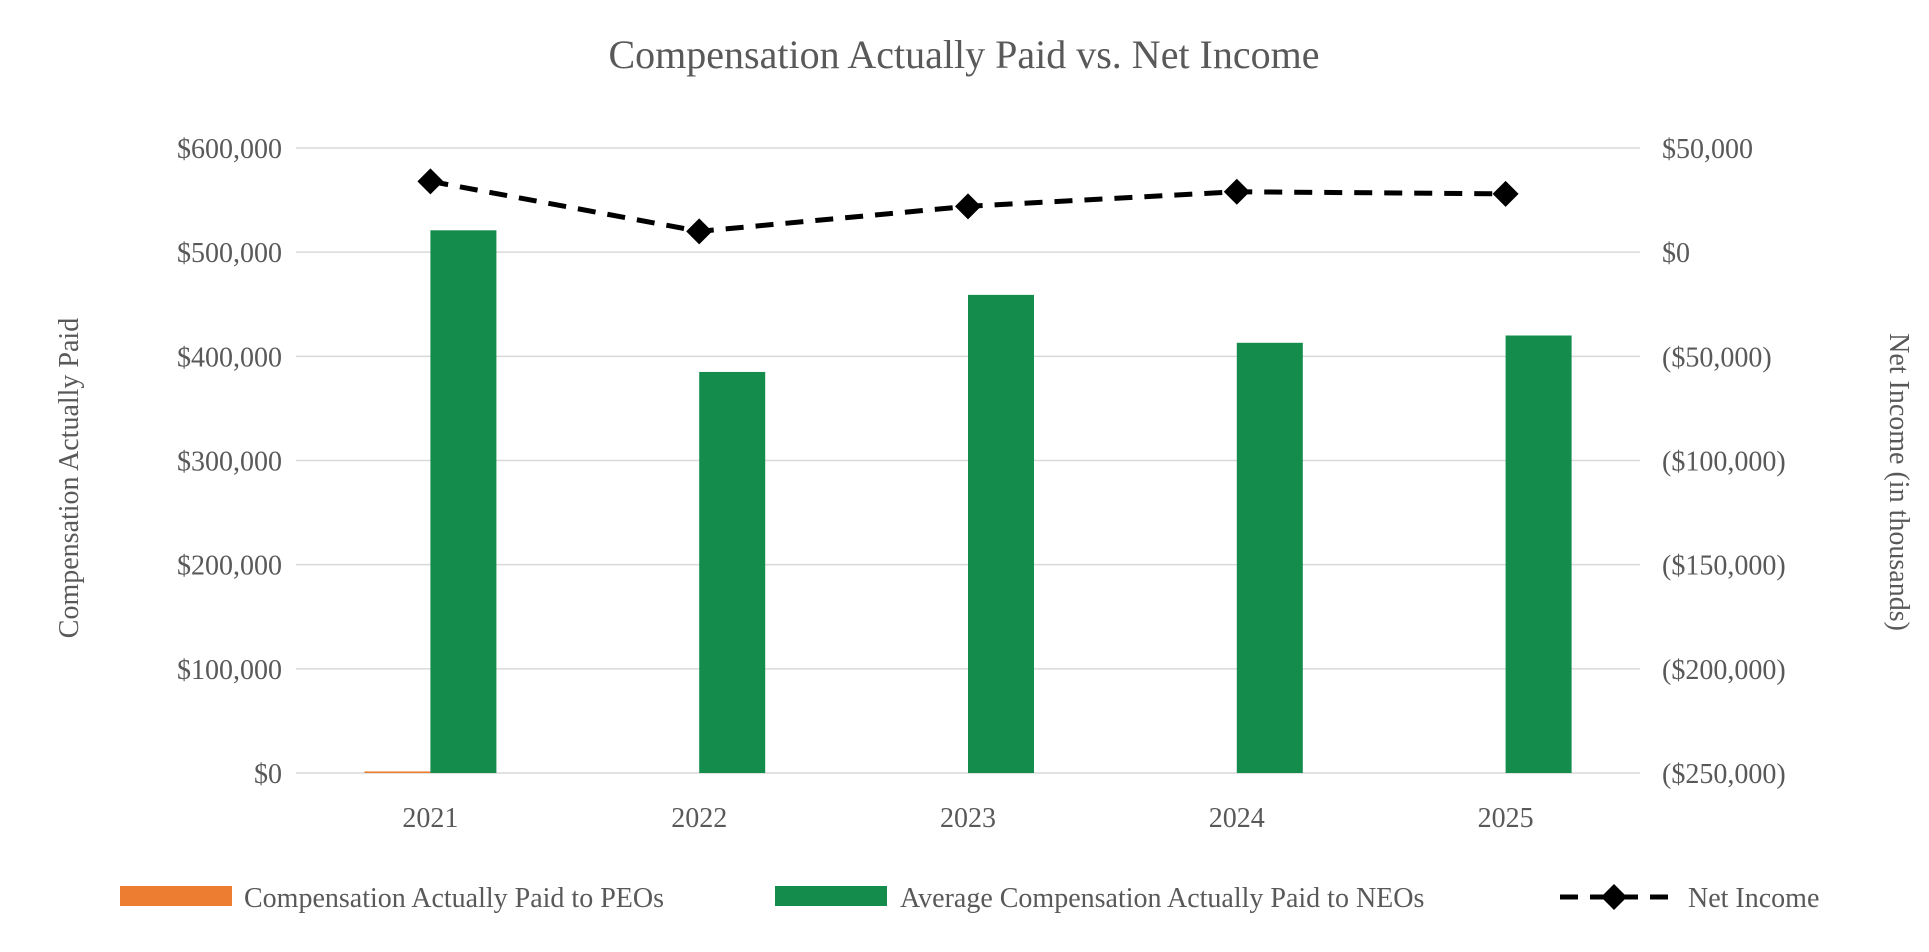 The image size is (1929, 952). I want to click on legend-swatch-peos, so click(176, 896).